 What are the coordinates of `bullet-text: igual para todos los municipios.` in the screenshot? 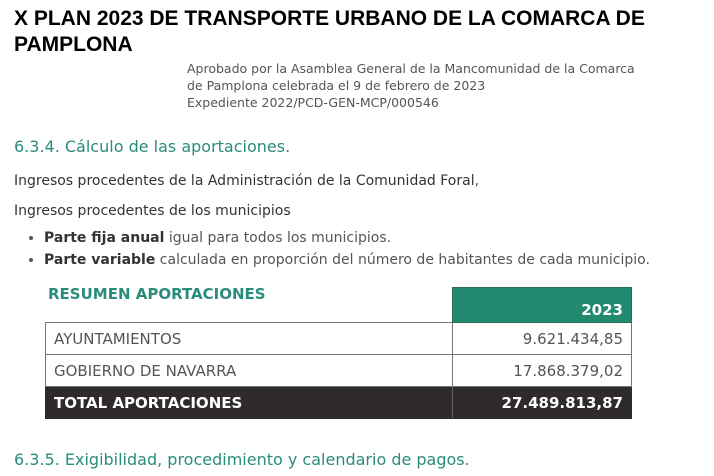 It's located at (278, 238).